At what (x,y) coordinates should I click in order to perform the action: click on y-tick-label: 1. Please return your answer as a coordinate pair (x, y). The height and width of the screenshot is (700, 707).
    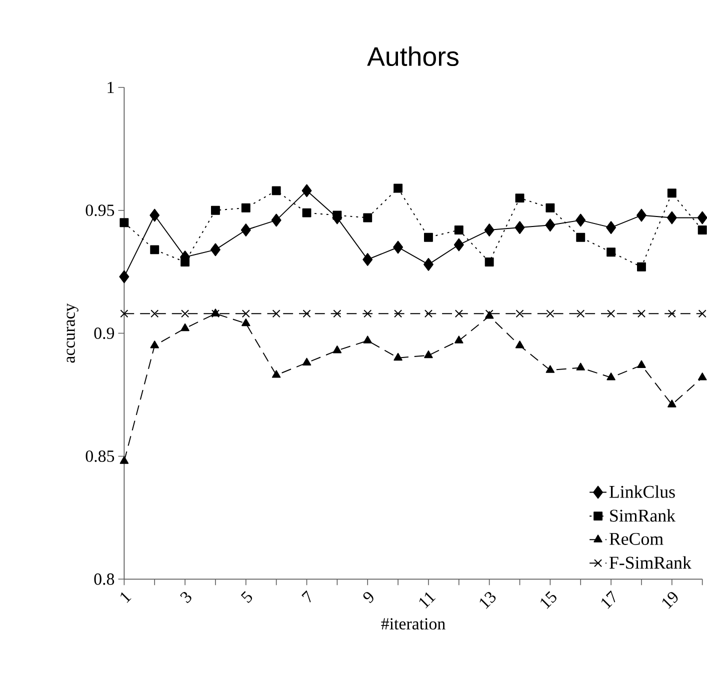
    Looking at the image, I should click on (111, 87).